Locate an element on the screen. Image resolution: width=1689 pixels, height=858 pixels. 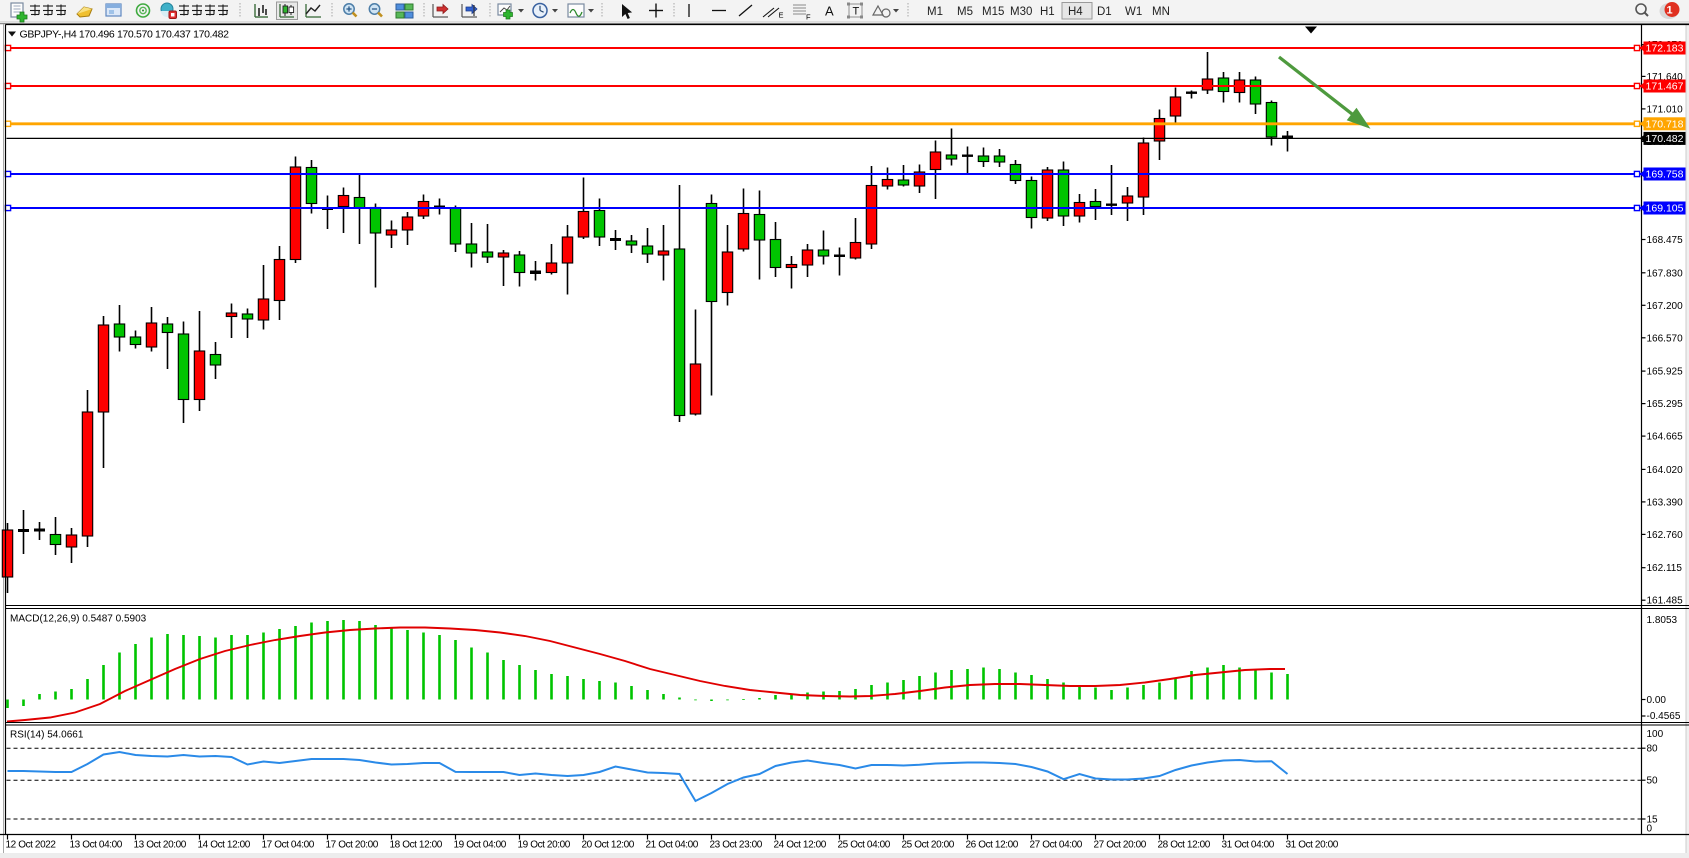
svg-text: MACD(12,26,9) 0.5487 0.5903 is located at coordinates (78, 619).